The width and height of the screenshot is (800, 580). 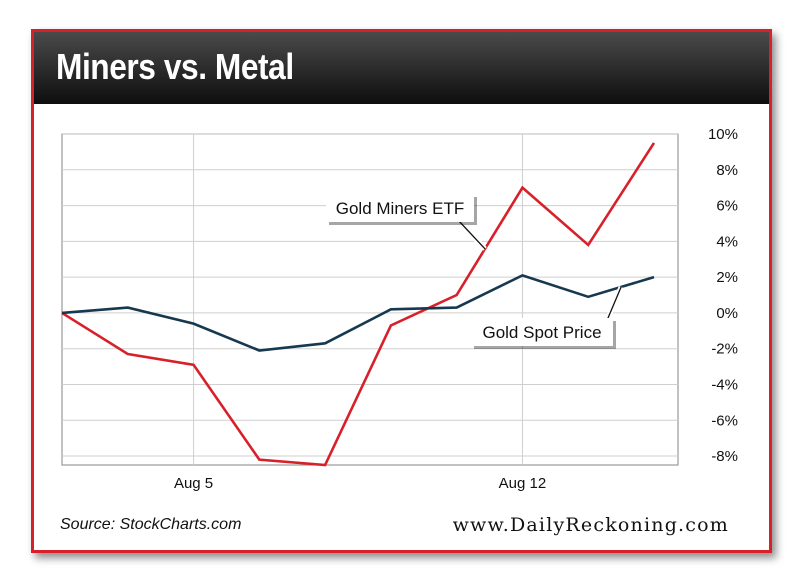 What do you see at coordinates (727, 241) in the screenshot?
I see `y-tick-label: 4%` at bounding box center [727, 241].